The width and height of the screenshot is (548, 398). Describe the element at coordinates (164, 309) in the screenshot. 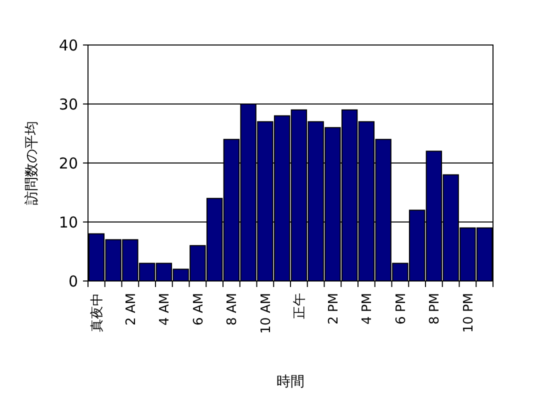

I see `x-tick-label: 4 AM` at that location.